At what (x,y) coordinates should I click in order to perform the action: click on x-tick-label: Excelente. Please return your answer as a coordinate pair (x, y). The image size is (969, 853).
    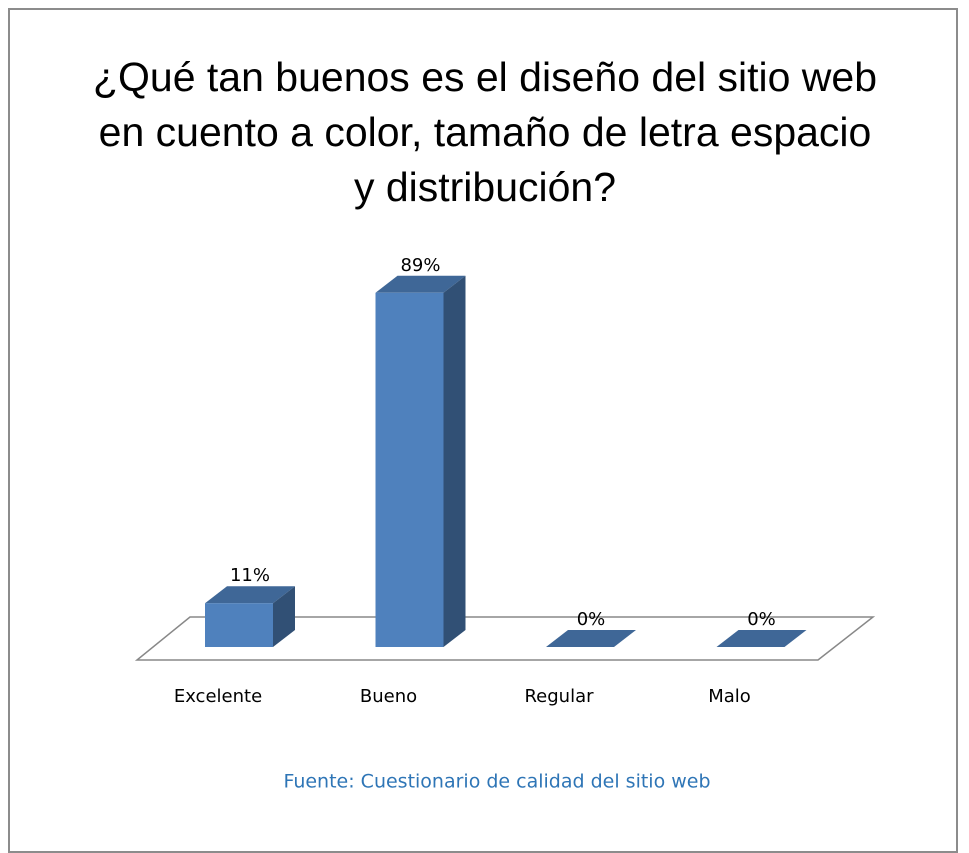
    Looking at the image, I should click on (218, 696).